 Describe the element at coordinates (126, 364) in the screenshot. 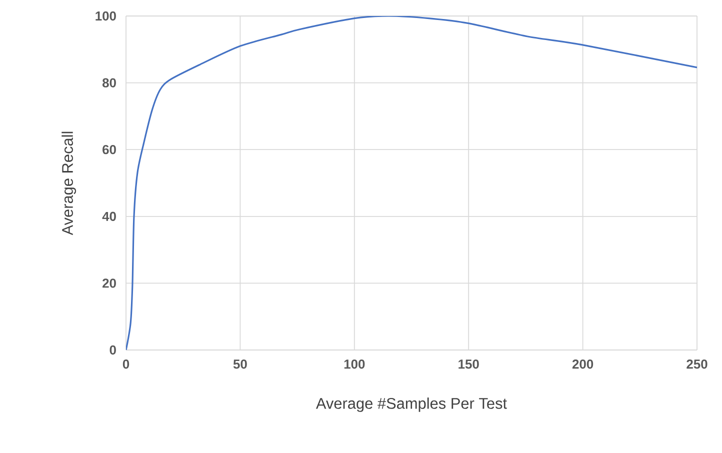

I see `x-tick-label: 0` at that location.